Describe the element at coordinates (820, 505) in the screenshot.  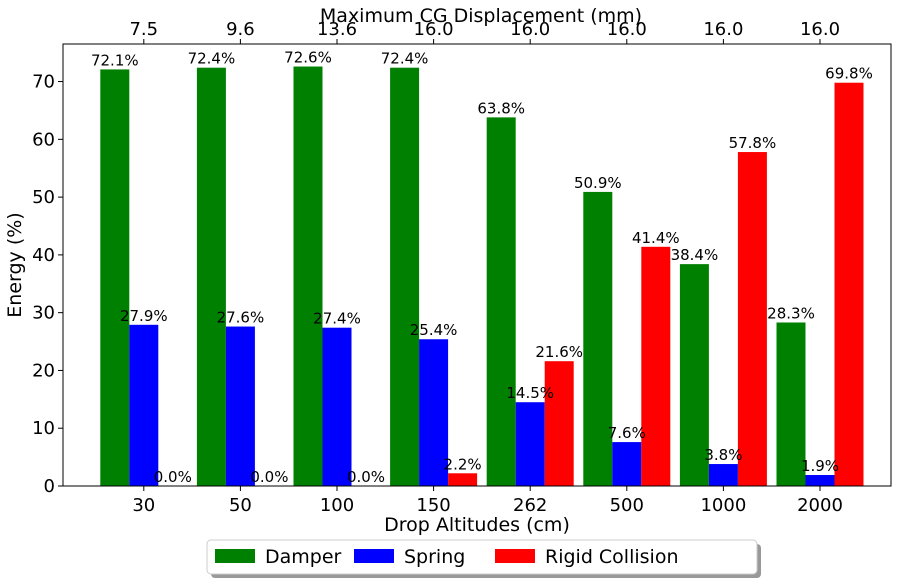
I see `x-tick-label: 2000` at that location.